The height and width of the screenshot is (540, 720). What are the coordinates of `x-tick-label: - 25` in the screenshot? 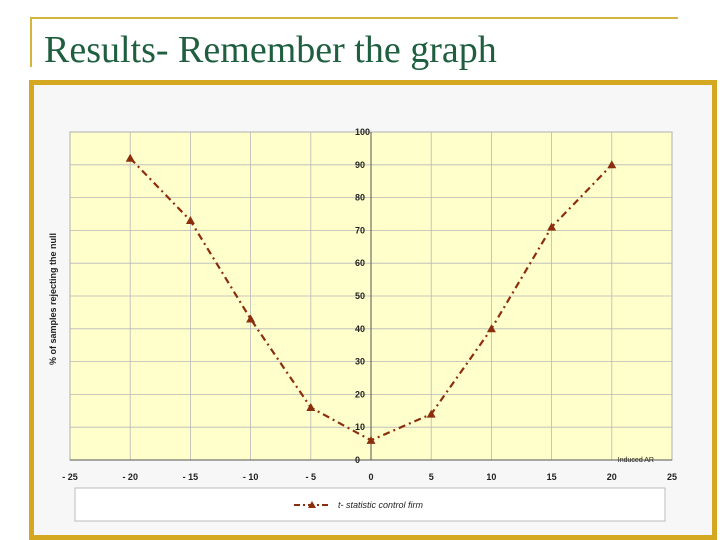 It's located at (70, 477).